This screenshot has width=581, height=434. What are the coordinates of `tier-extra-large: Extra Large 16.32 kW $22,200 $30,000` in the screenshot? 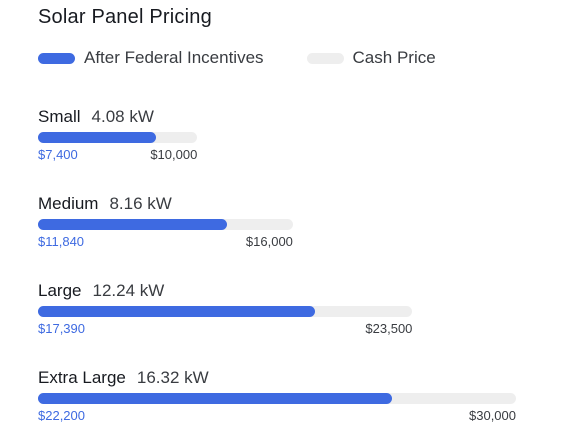 It's located at (288, 395).